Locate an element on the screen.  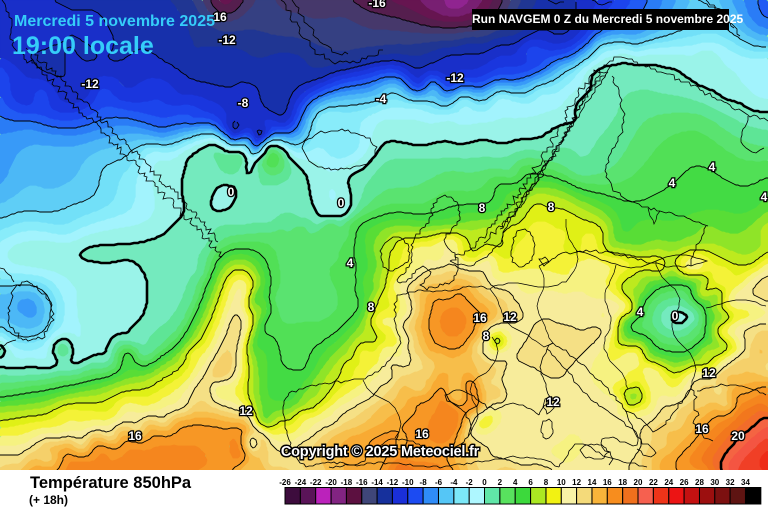
svg-text: 34 is located at coordinates (745, 482).